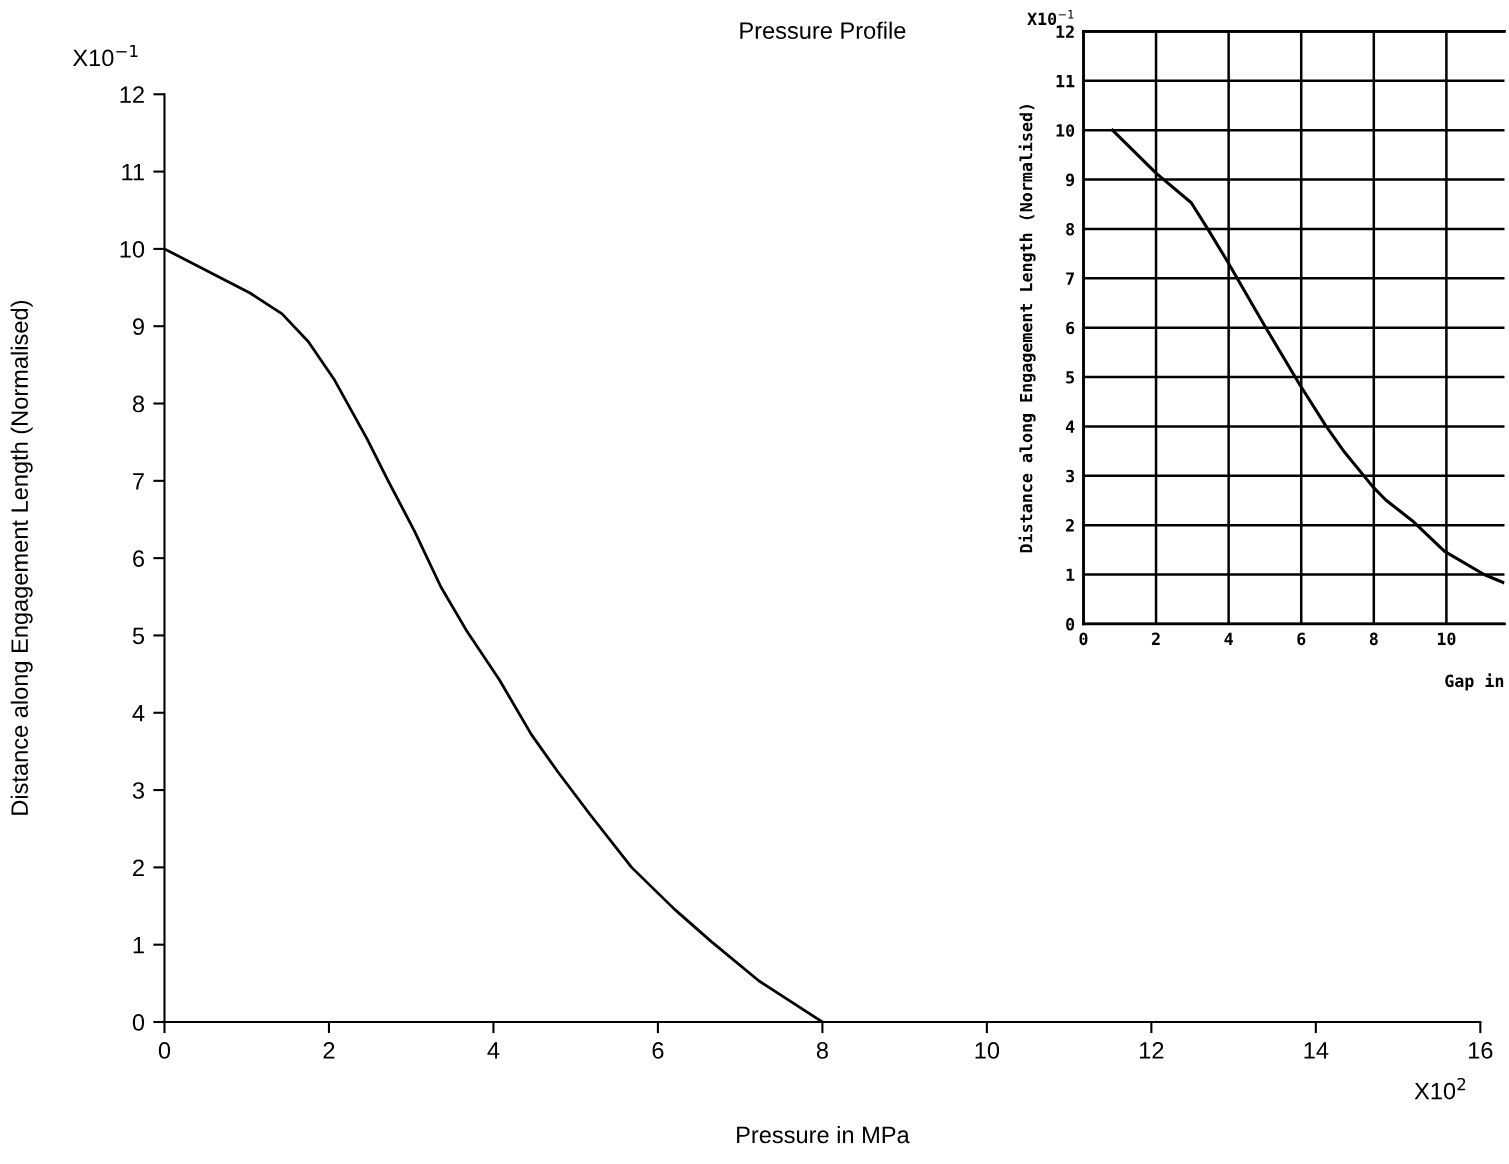 Image resolution: width=1509 pixels, height=1164 pixels. I want to click on x-tick-label: 12, so click(1152, 1050).